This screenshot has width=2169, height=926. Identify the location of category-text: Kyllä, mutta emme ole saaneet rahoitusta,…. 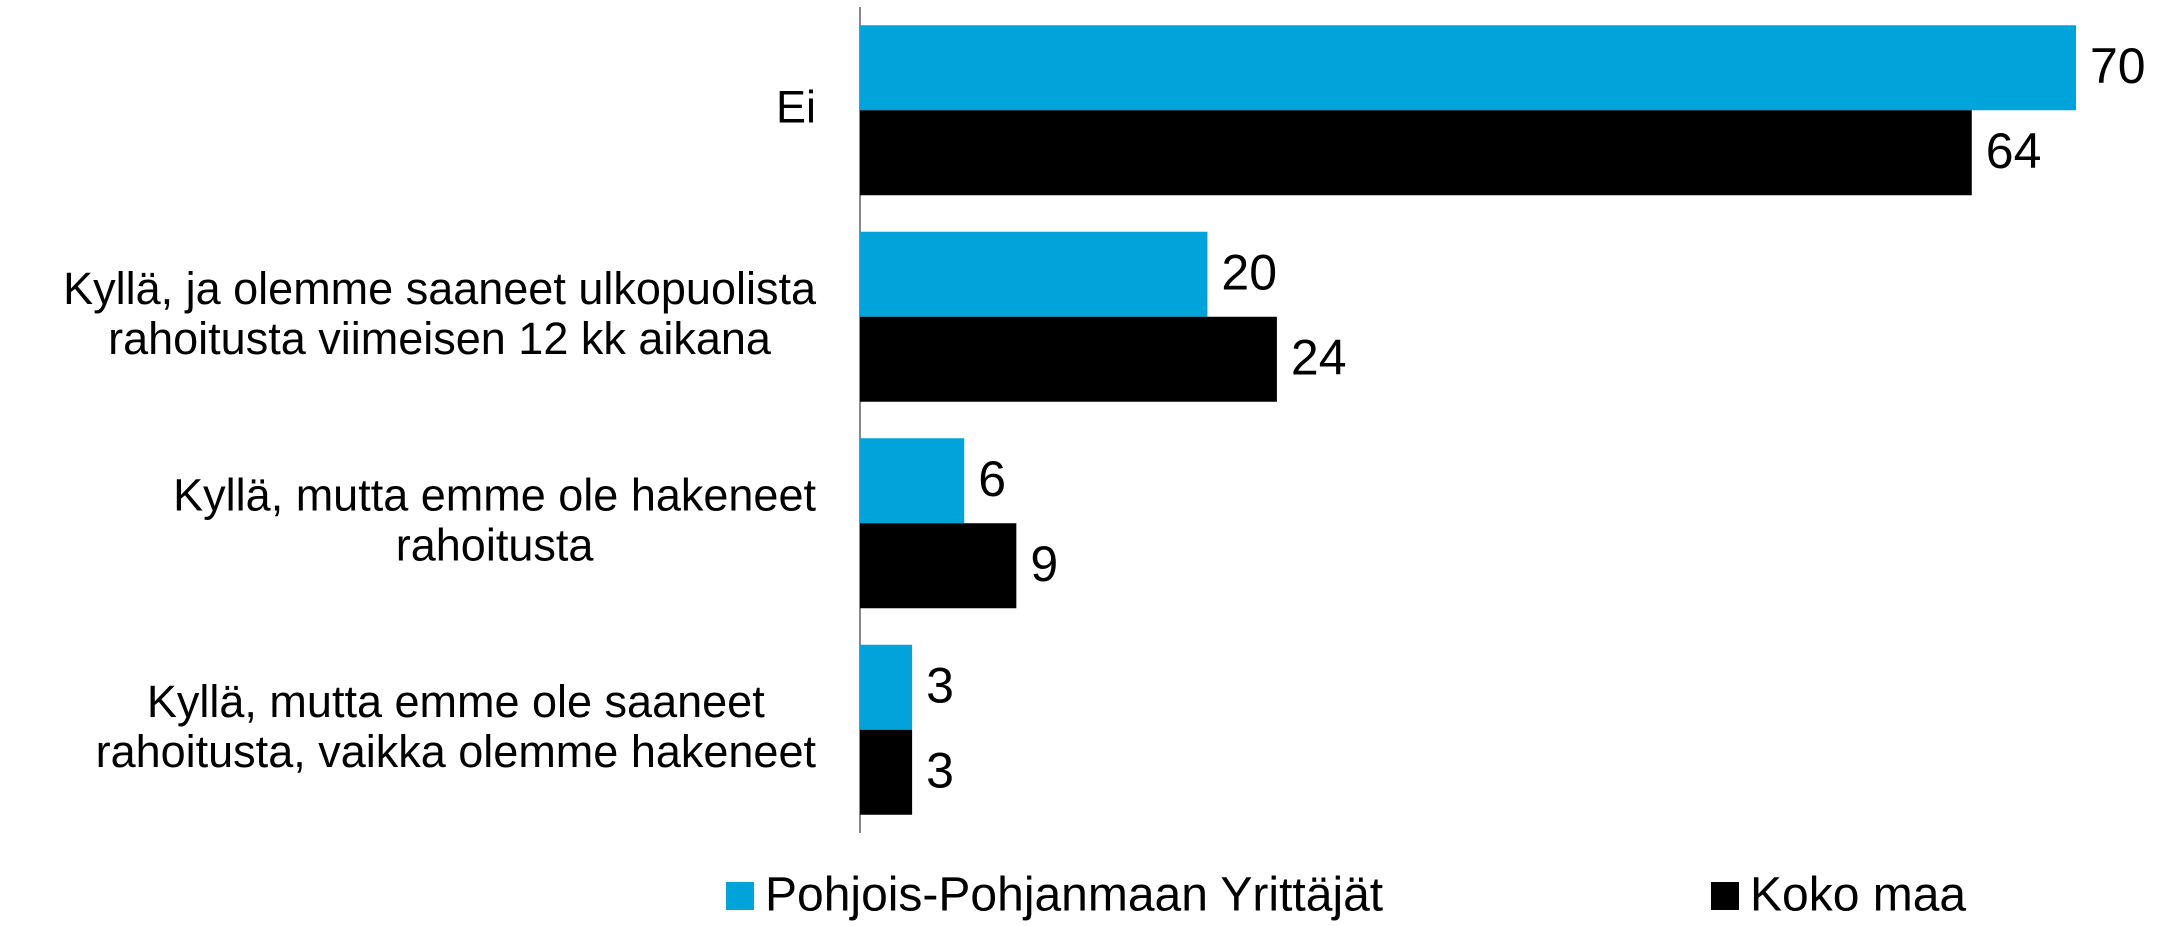
(456, 726).